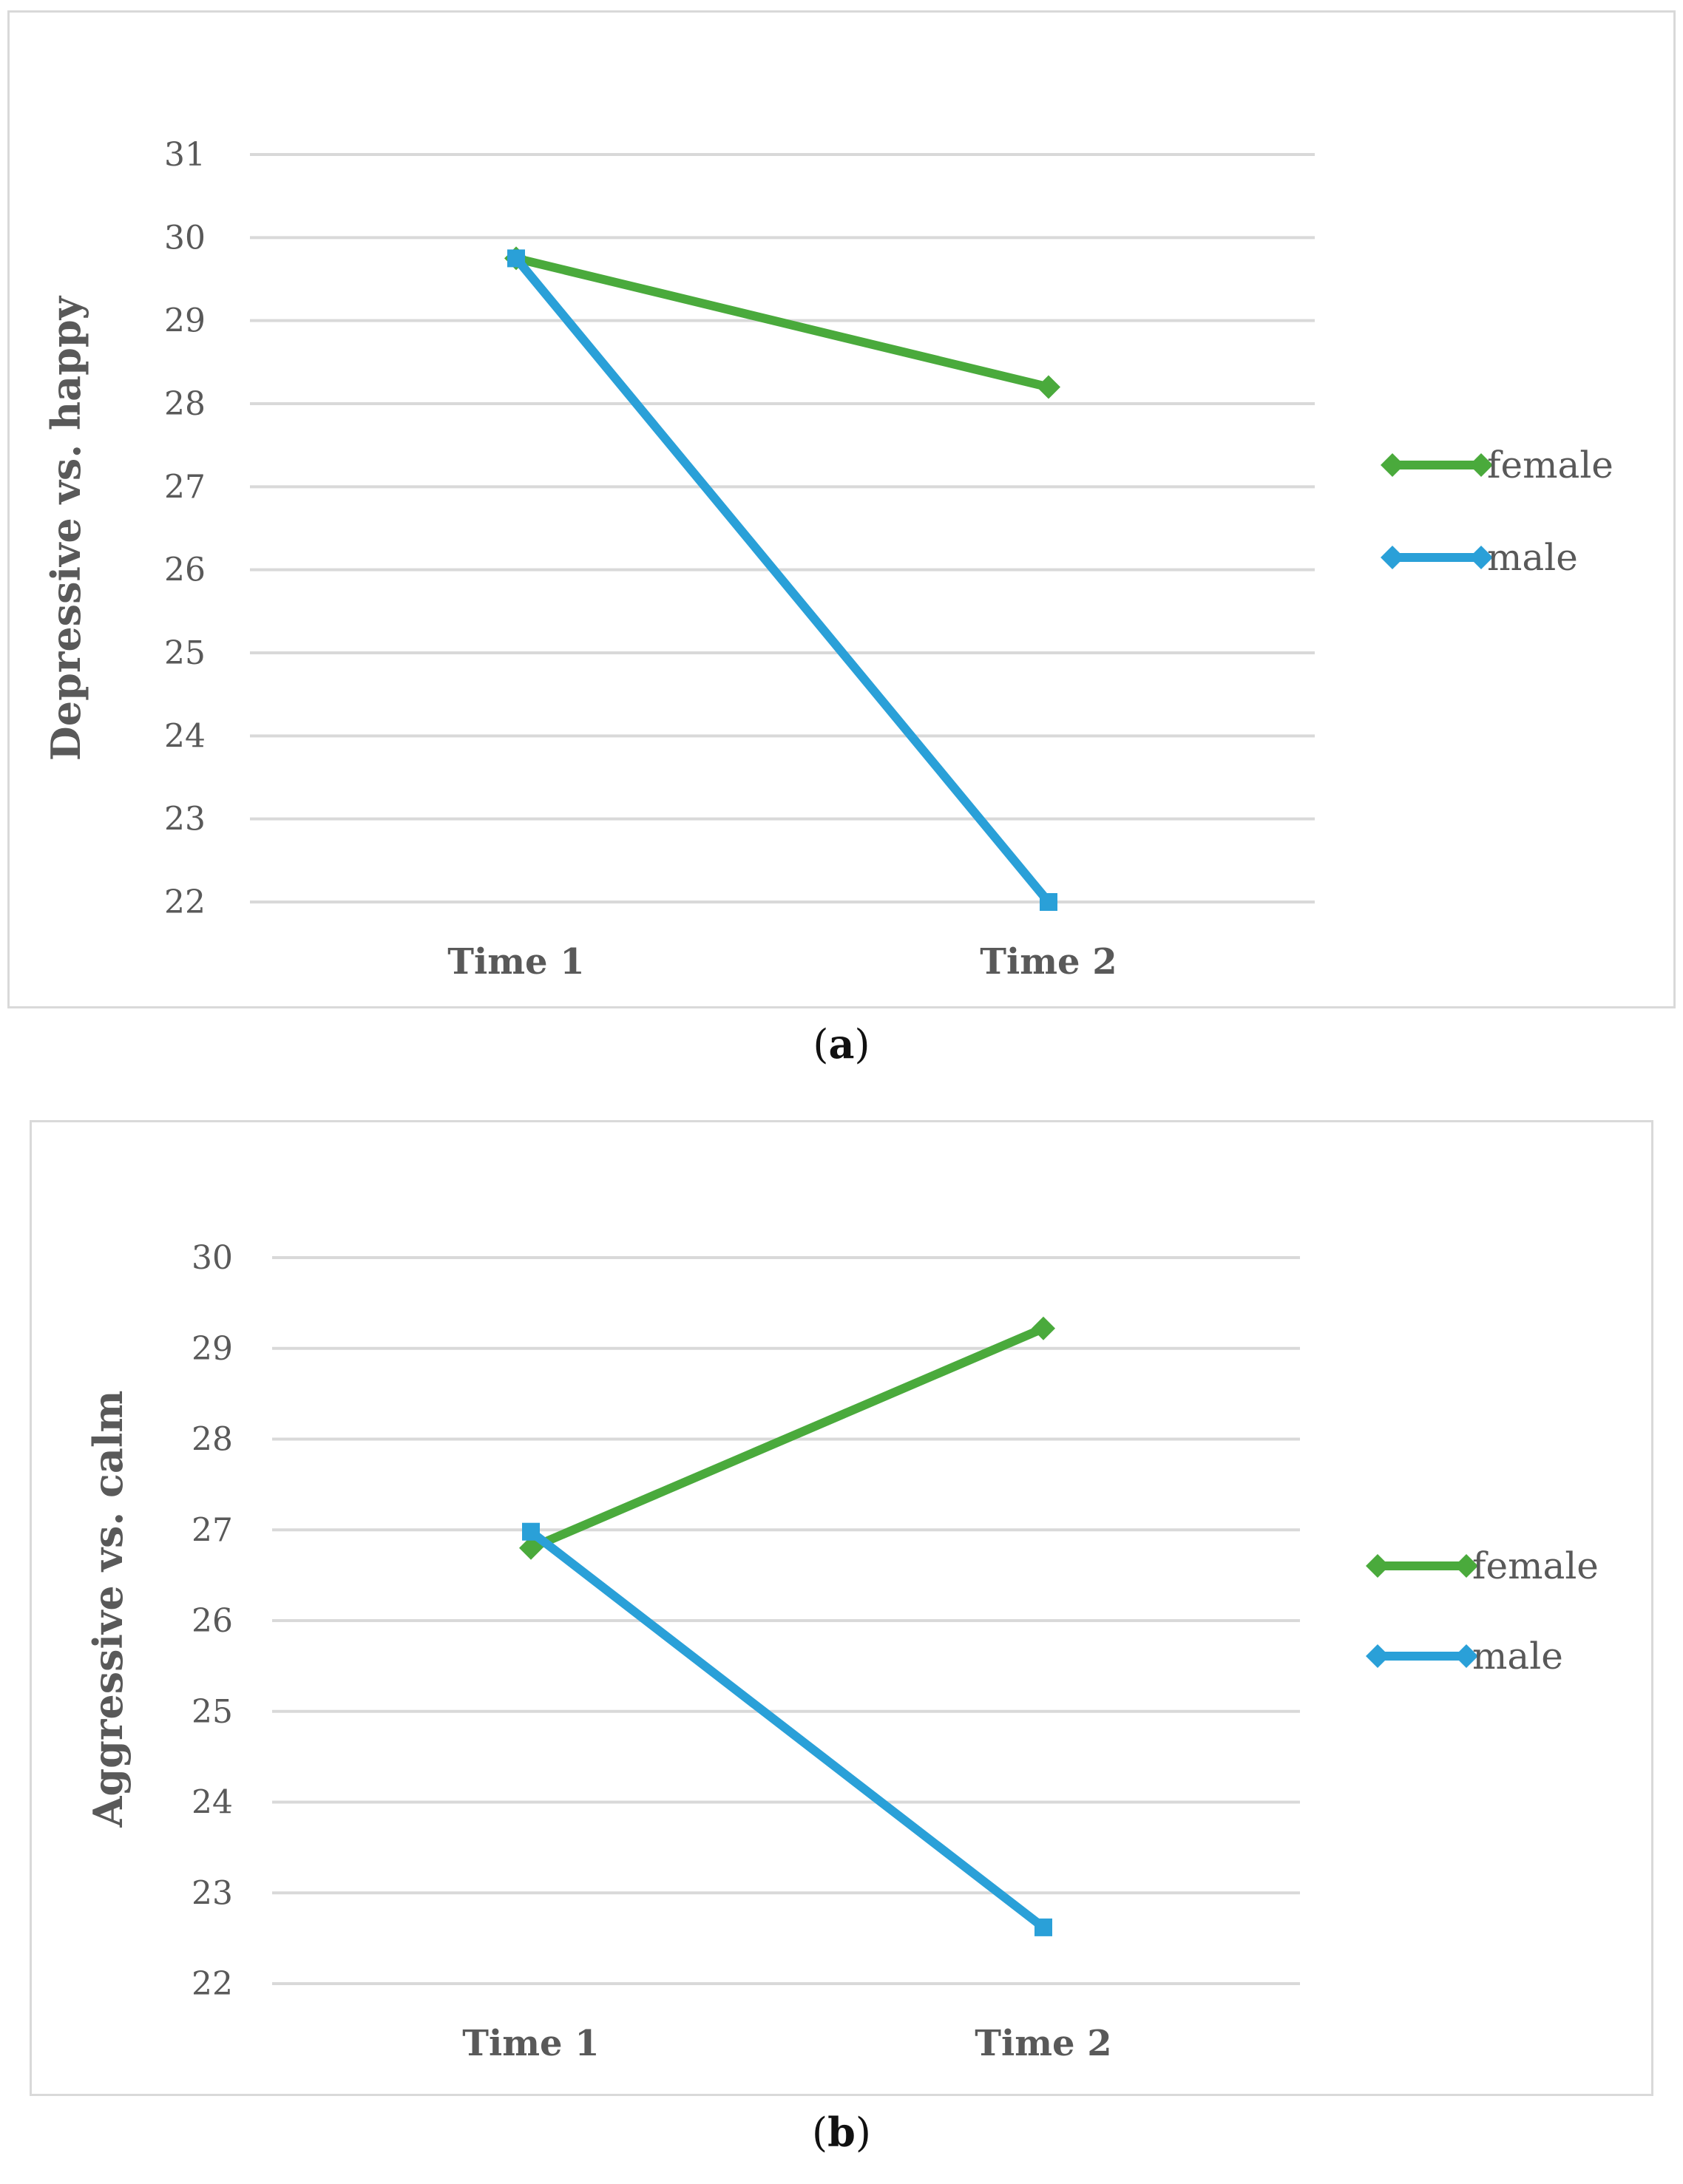 This screenshot has width=1683, height=2184. I want to click on caption-b: (b), so click(841, 2132).